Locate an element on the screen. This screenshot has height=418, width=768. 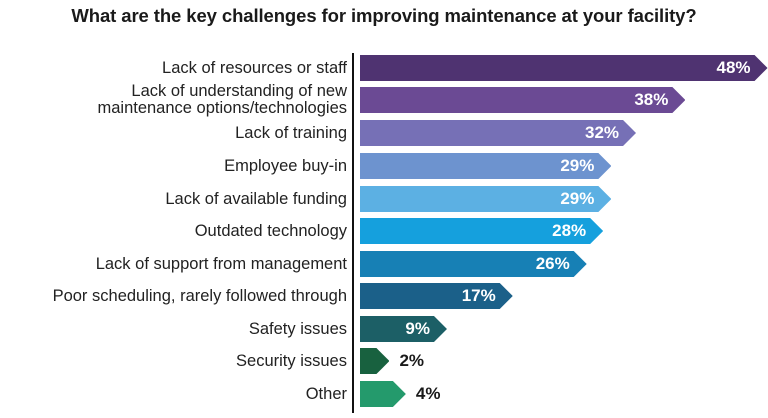
category-label: Other is located at coordinates (326, 394).